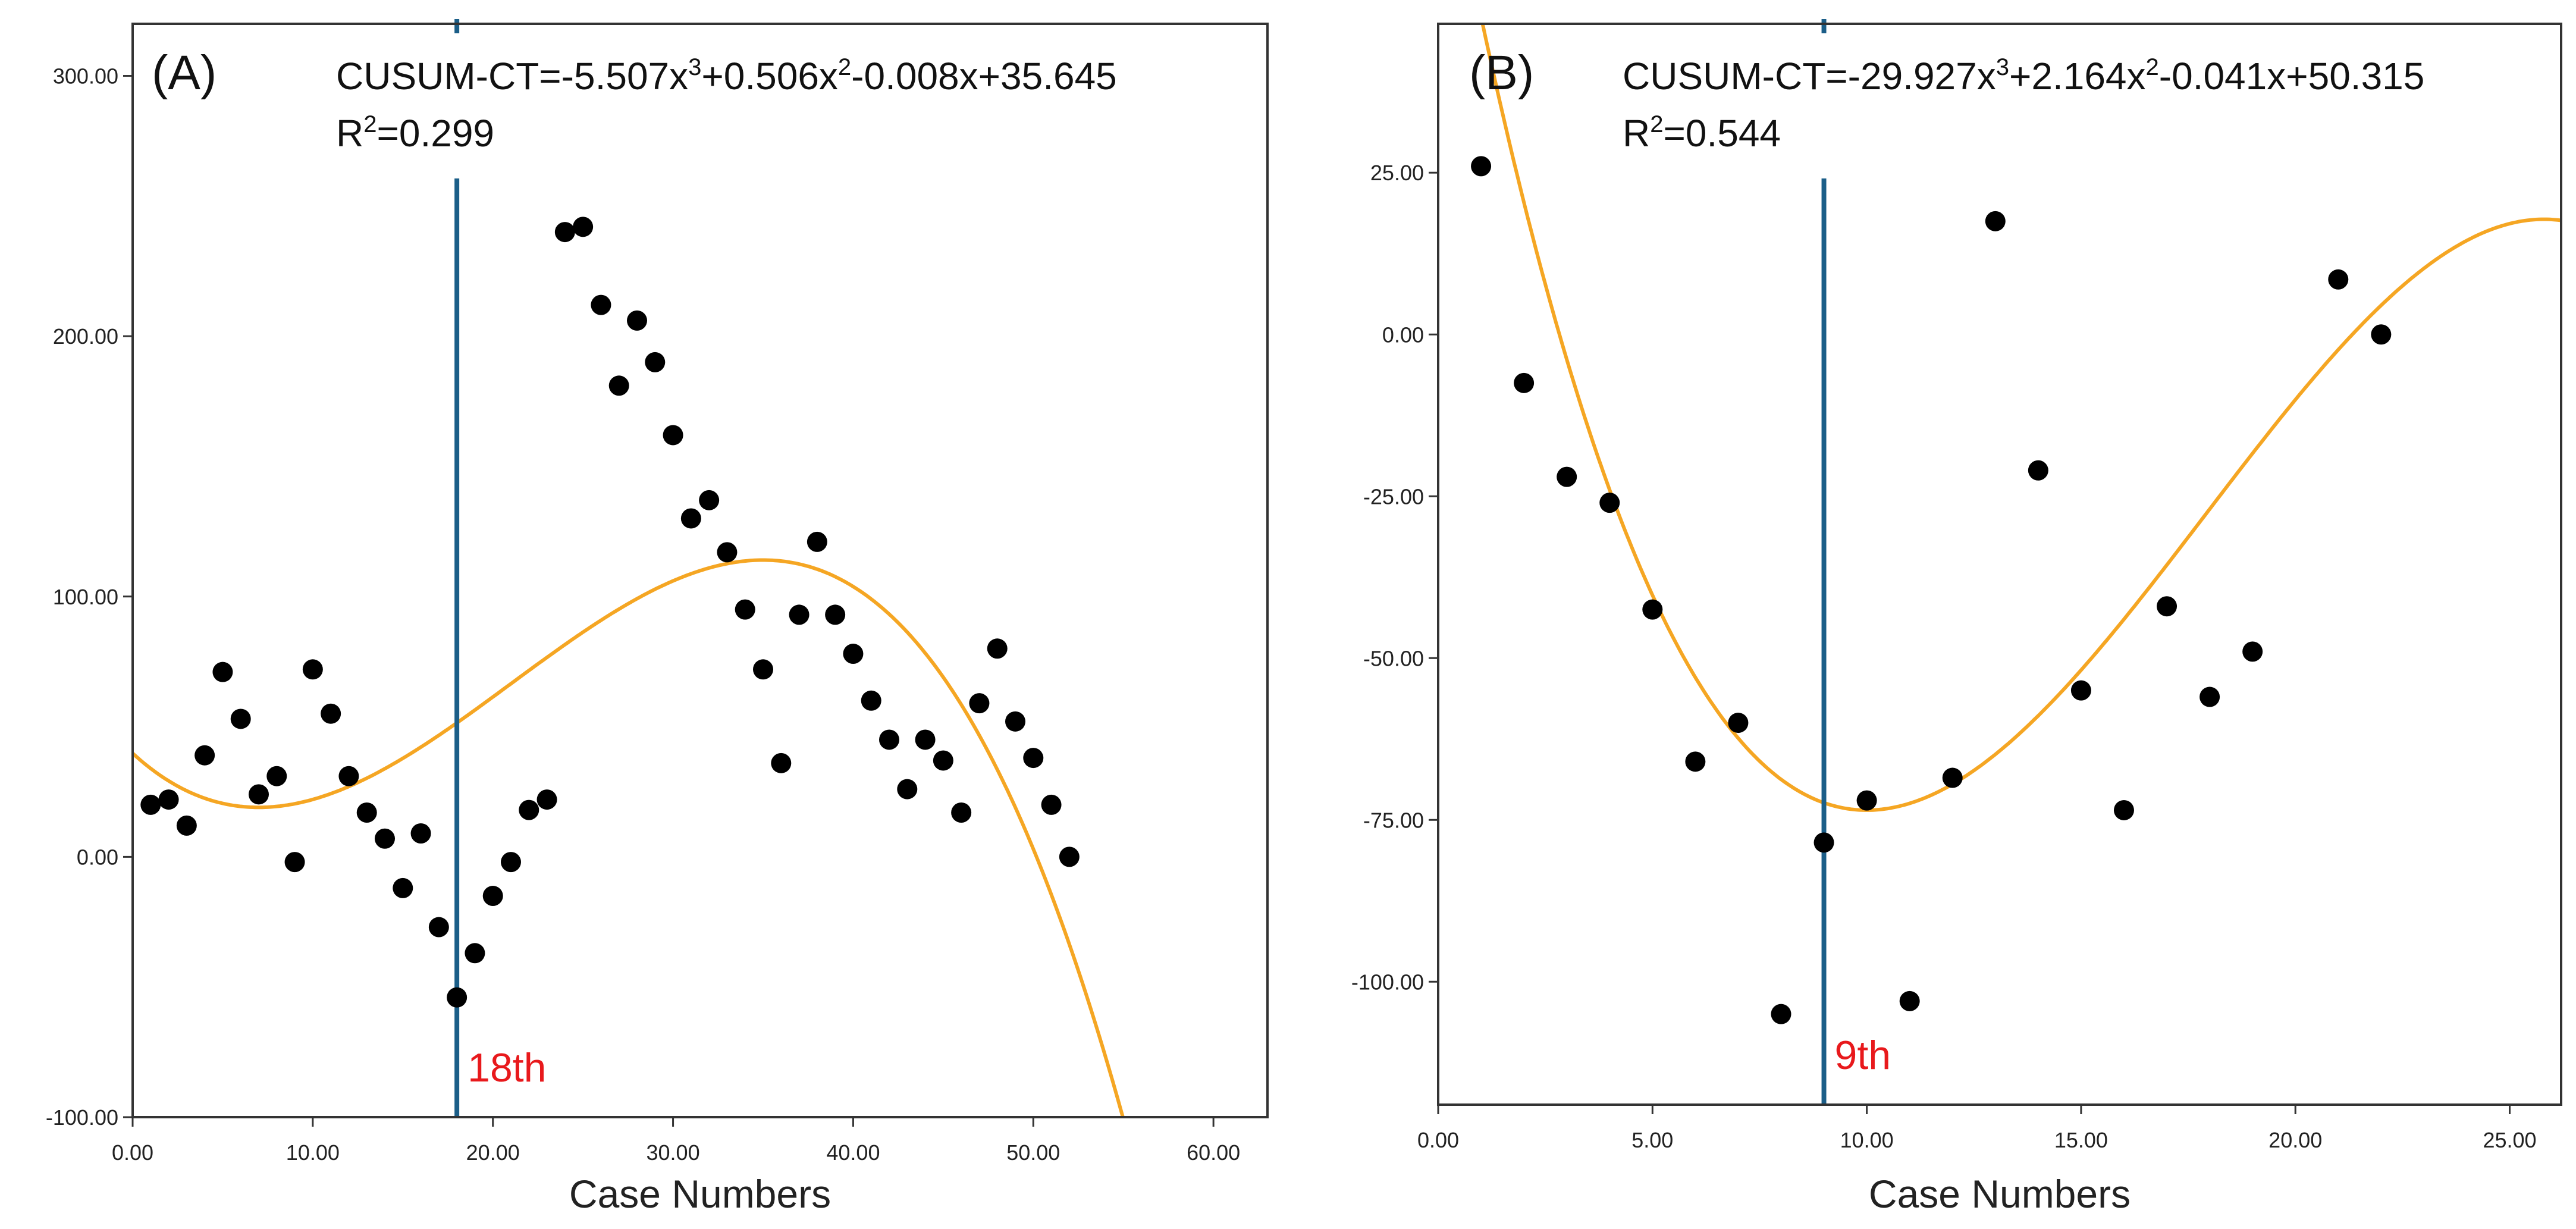  I want to click on x-tick-label: 30.00, so click(673, 1152).